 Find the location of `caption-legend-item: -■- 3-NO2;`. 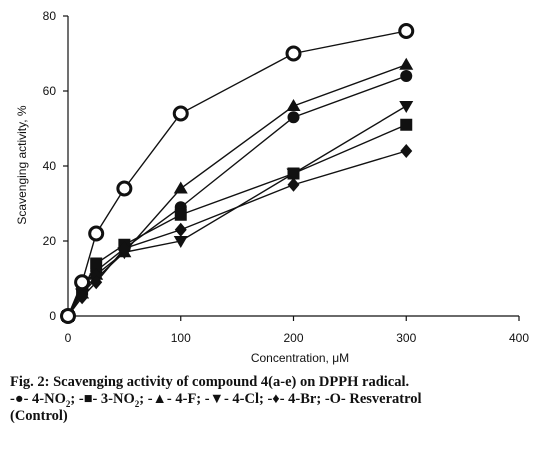

caption-legend-item: -■- 3-NO2; is located at coordinates (111, 400).